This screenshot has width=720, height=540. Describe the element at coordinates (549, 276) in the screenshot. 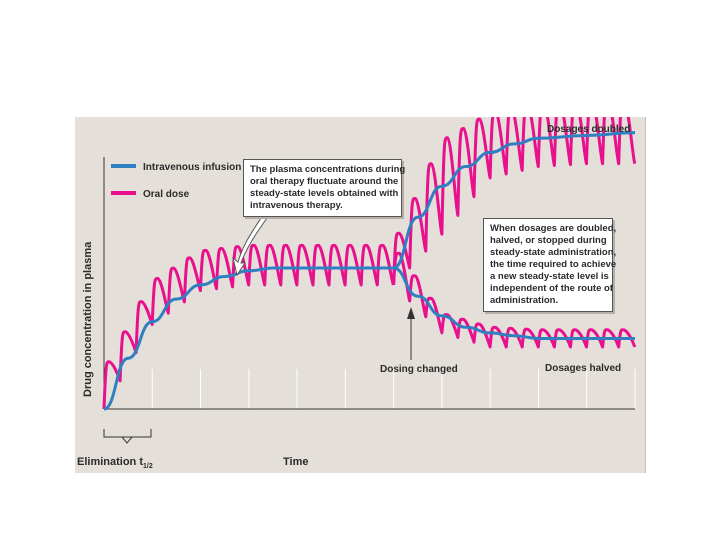

I see `callout-dose-change-line: a new steady-state level is` at that location.